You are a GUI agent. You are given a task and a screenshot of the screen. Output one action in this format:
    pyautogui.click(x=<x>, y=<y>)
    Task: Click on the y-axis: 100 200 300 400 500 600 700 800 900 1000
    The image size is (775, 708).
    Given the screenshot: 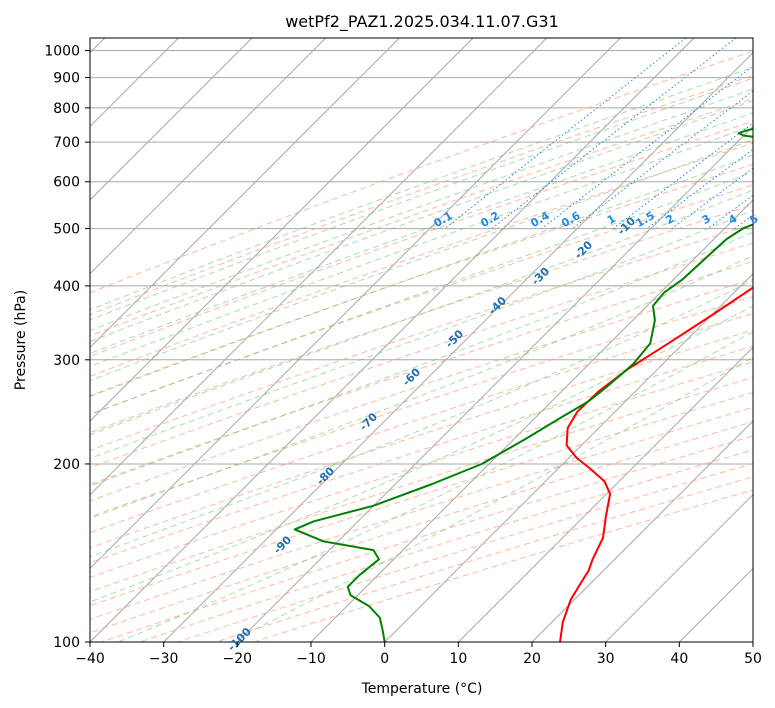 What is the action you would take?
    pyautogui.click(x=67, y=347)
    